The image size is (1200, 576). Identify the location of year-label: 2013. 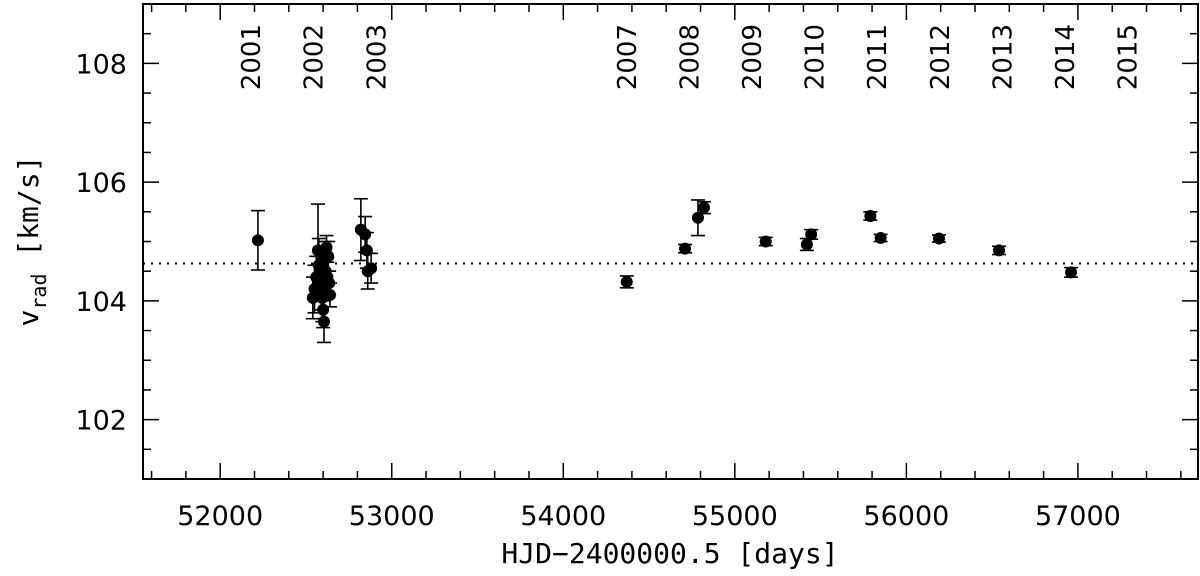
(1003, 57).